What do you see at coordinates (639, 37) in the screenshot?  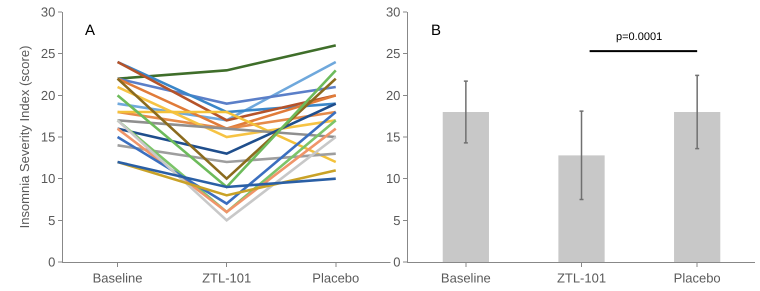 I see `annotation: p=0.0001` at bounding box center [639, 37].